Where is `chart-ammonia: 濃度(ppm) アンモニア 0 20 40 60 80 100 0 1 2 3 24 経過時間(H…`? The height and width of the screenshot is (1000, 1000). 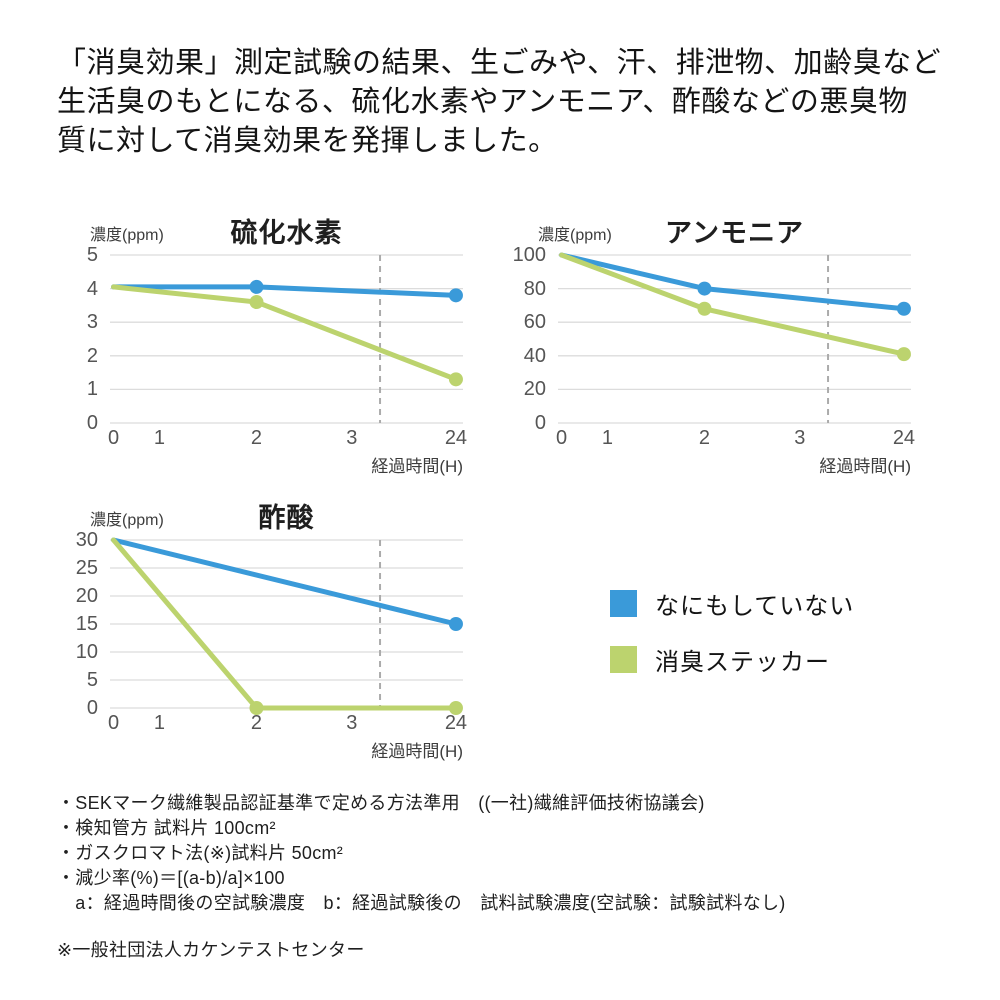 chart-ammonia: 濃度(ppm) アンモニア 0 20 40 60 80 100 0 1 2 3 24 経過時間(H… is located at coordinates (714, 346).